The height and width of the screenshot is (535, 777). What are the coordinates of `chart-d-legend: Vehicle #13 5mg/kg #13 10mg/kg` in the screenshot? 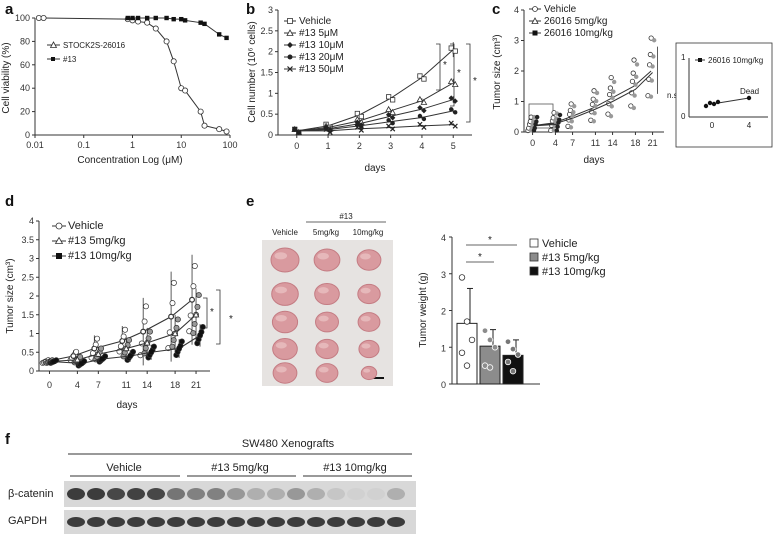 It's located at (92, 241).